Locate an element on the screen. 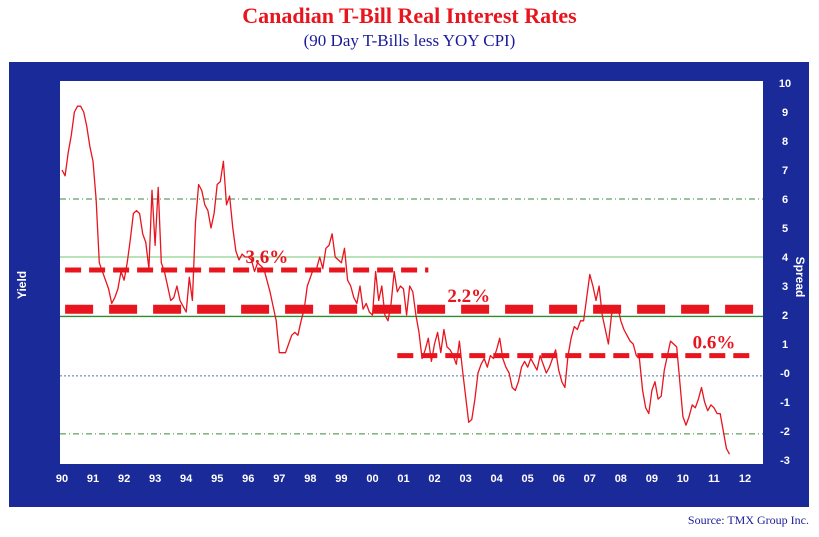  y-tick-label: 2 is located at coordinates (785, 316).